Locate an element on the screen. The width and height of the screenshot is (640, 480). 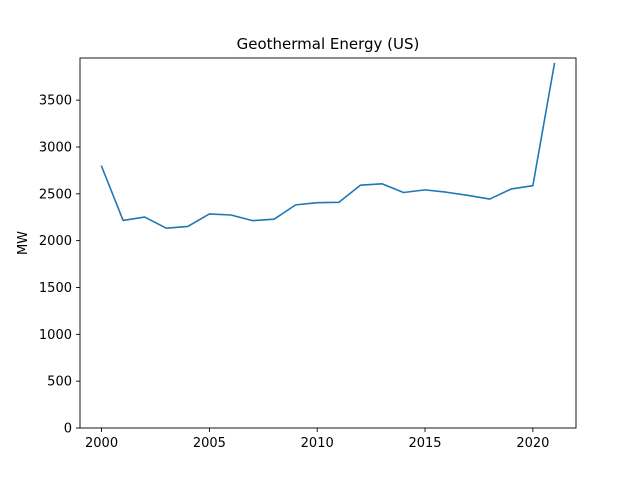
y-tick-label: 500 is located at coordinates (59, 382).